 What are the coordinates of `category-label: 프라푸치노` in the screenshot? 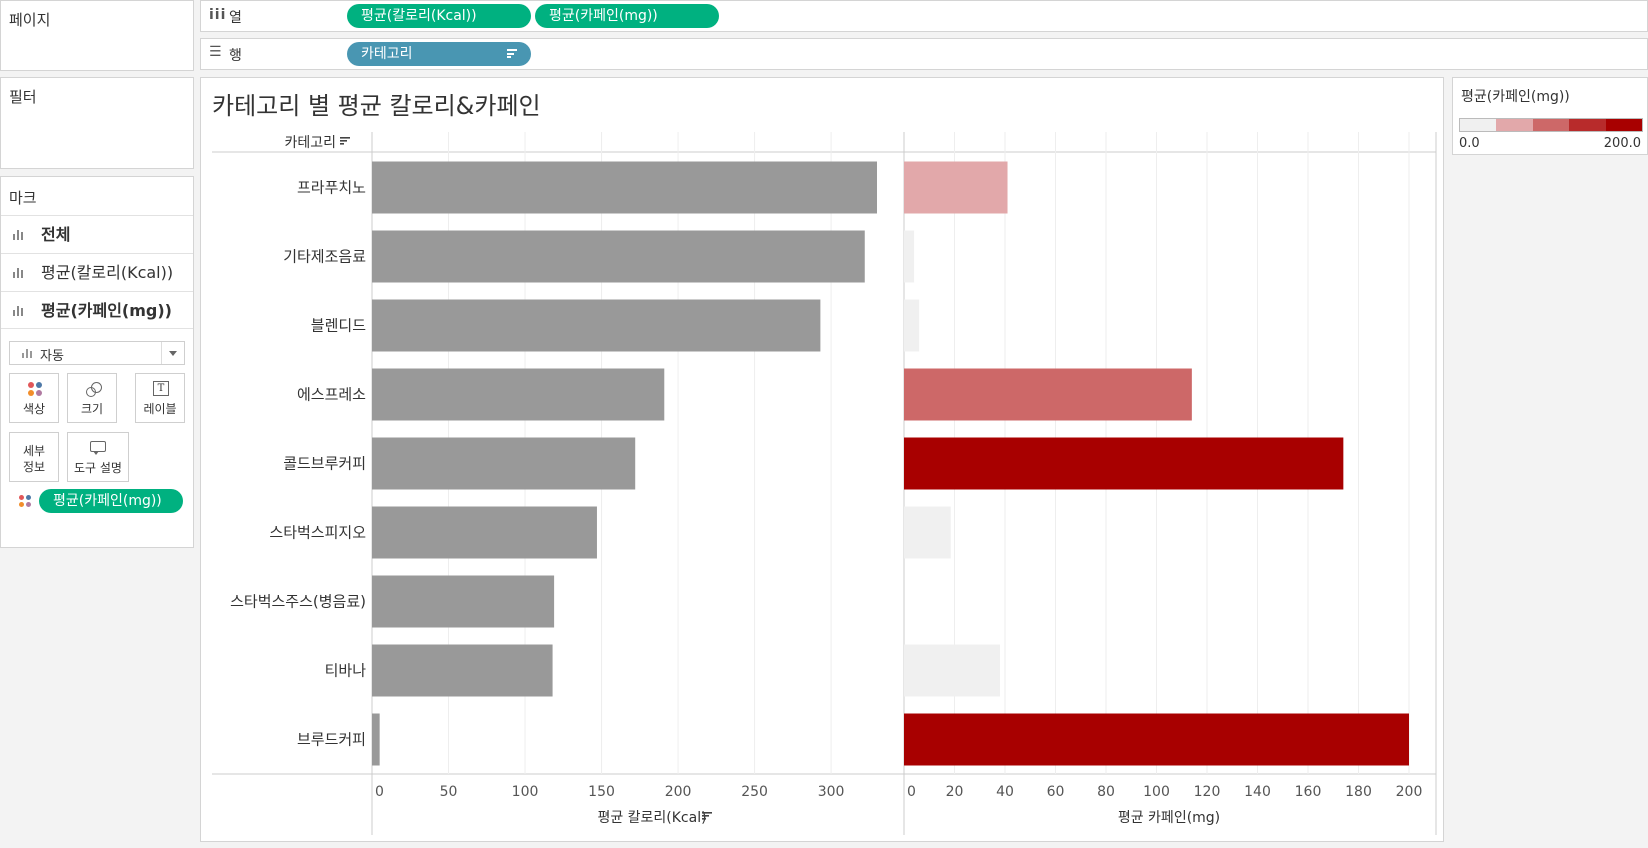 It's located at (331, 188).